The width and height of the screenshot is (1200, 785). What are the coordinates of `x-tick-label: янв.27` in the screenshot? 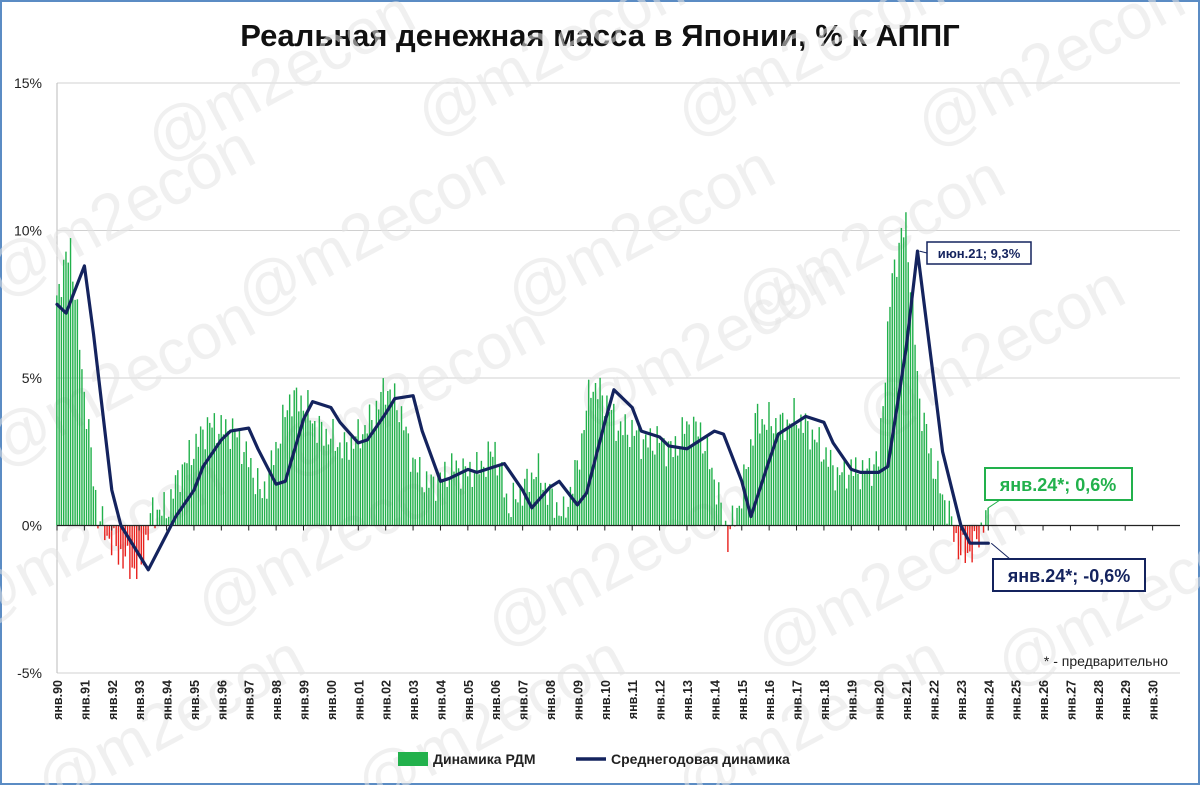 It's located at (1071, 700).